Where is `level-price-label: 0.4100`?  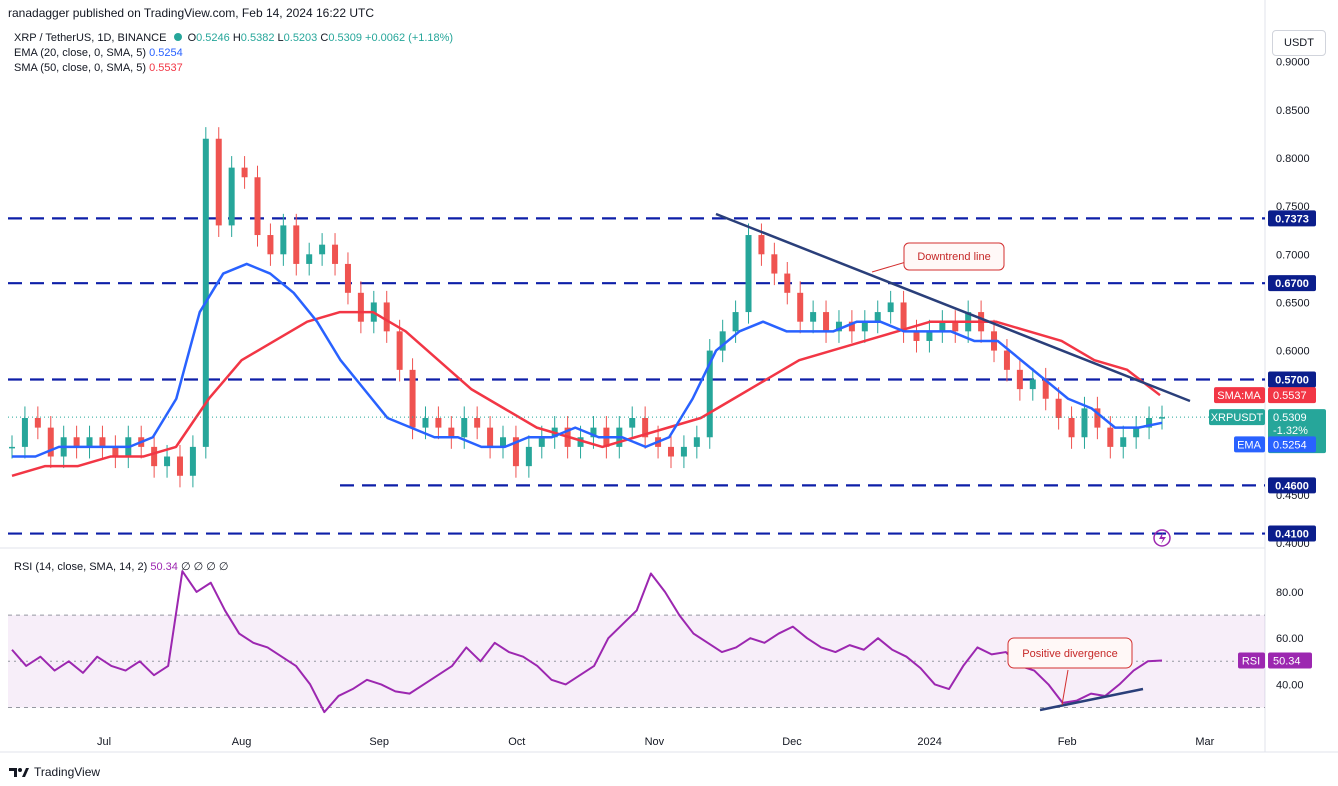 level-price-label: 0.4100 is located at coordinates (1292, 535).